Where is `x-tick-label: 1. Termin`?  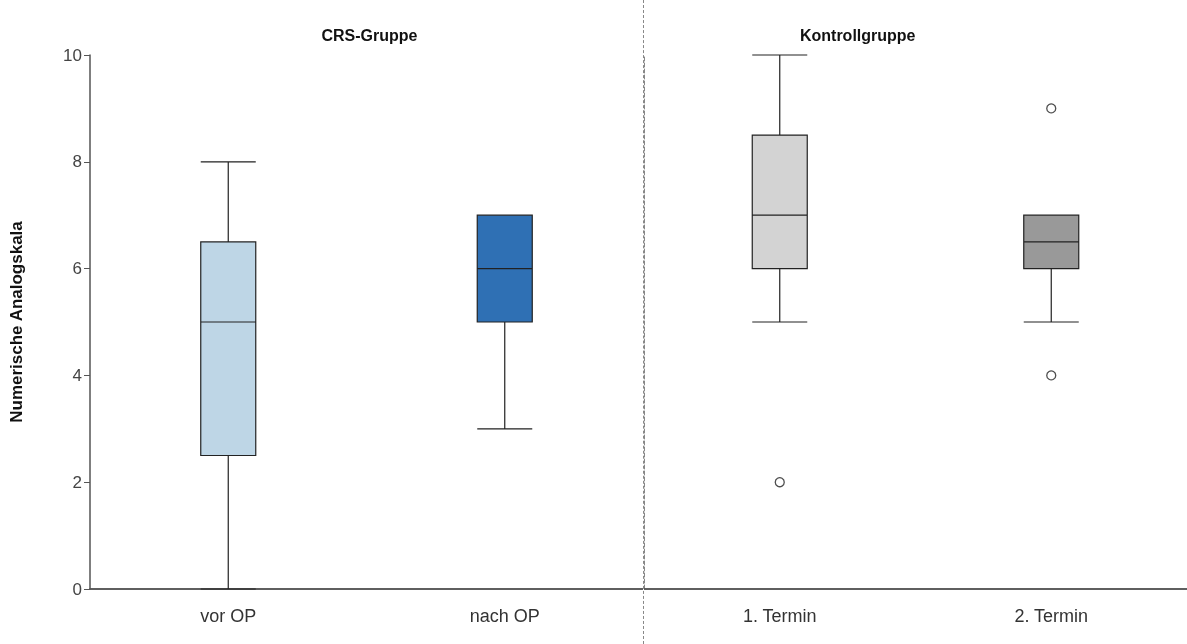
x-tick-label: 1. Termin is located at coordinates (779, 616).